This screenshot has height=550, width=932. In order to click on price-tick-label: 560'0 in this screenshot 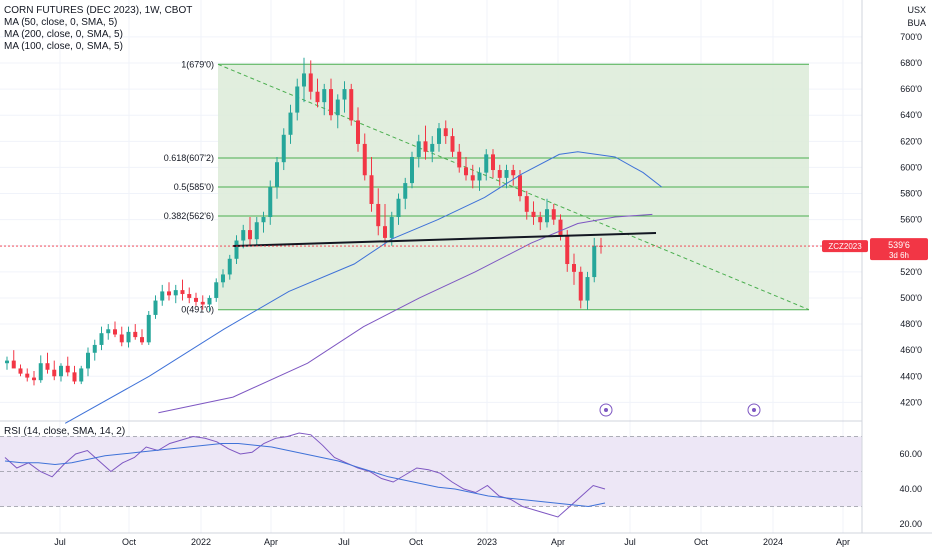, I will do `click(911, 220)`.